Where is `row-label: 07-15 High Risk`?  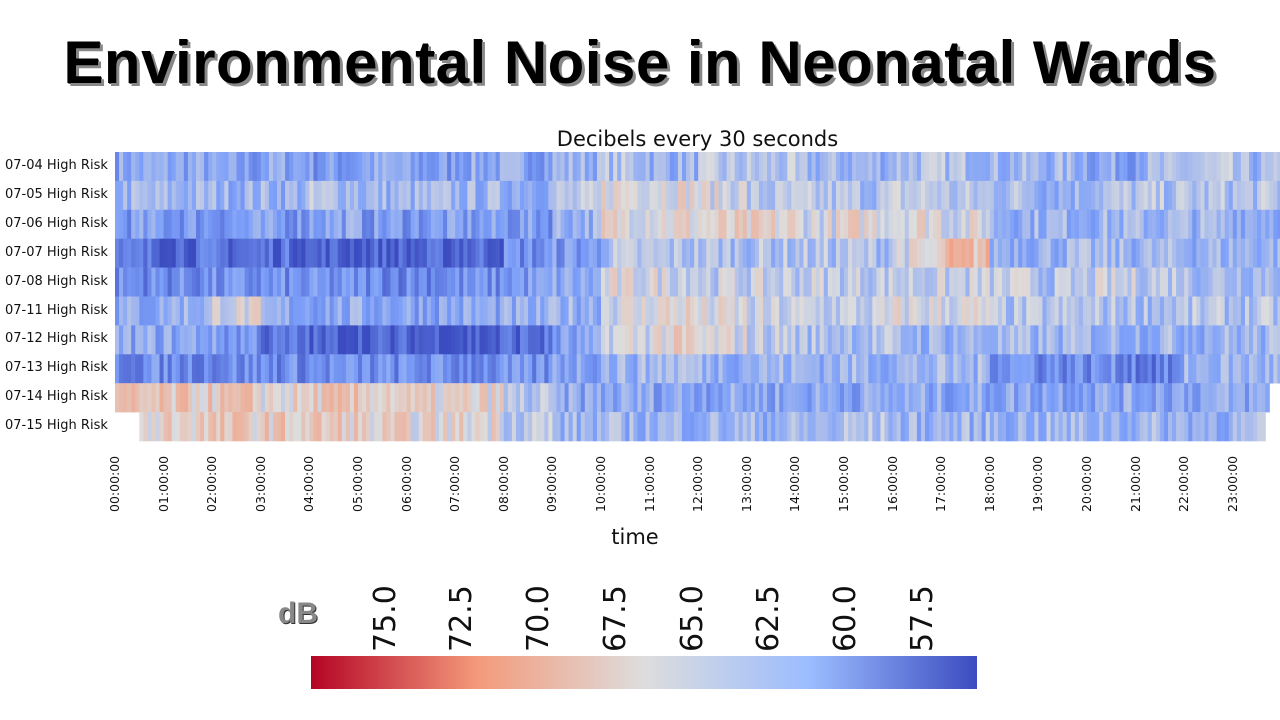
row-label: 07-15 High Risk is located at coordinates (56, 426).